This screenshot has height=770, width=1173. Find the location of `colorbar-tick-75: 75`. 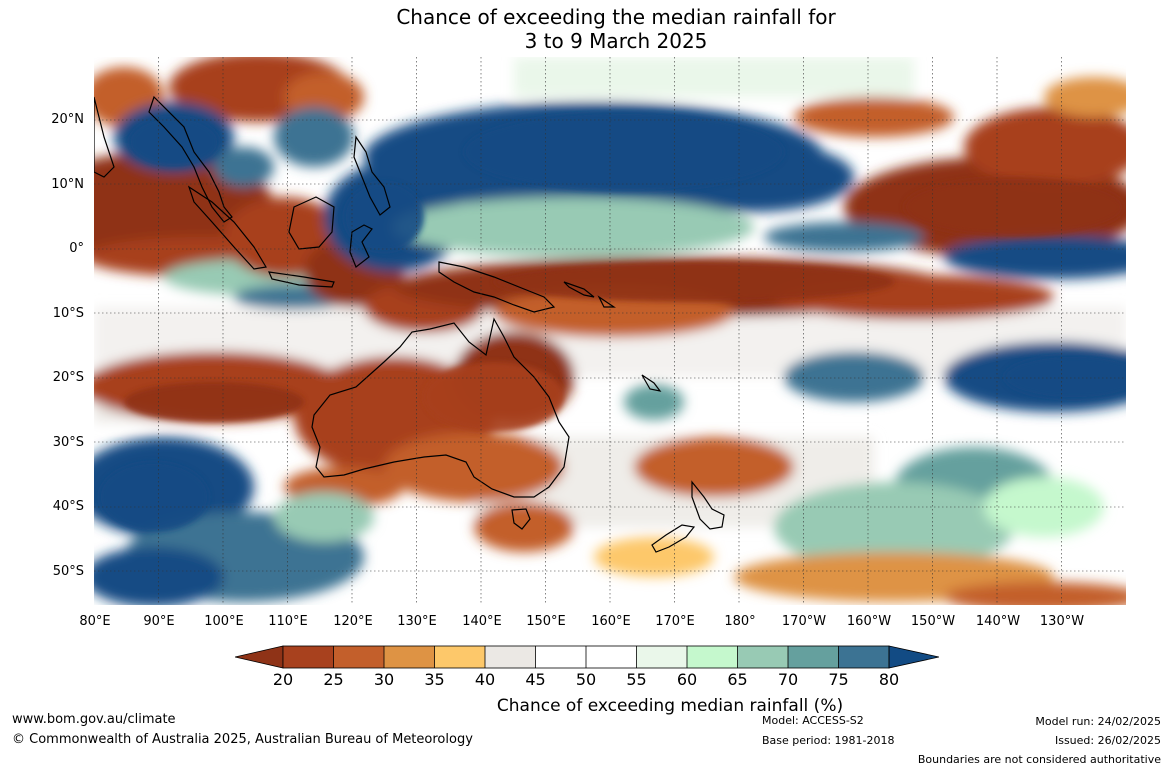

colorbar-tick-75: 75 is located at coordinates (838, 679).